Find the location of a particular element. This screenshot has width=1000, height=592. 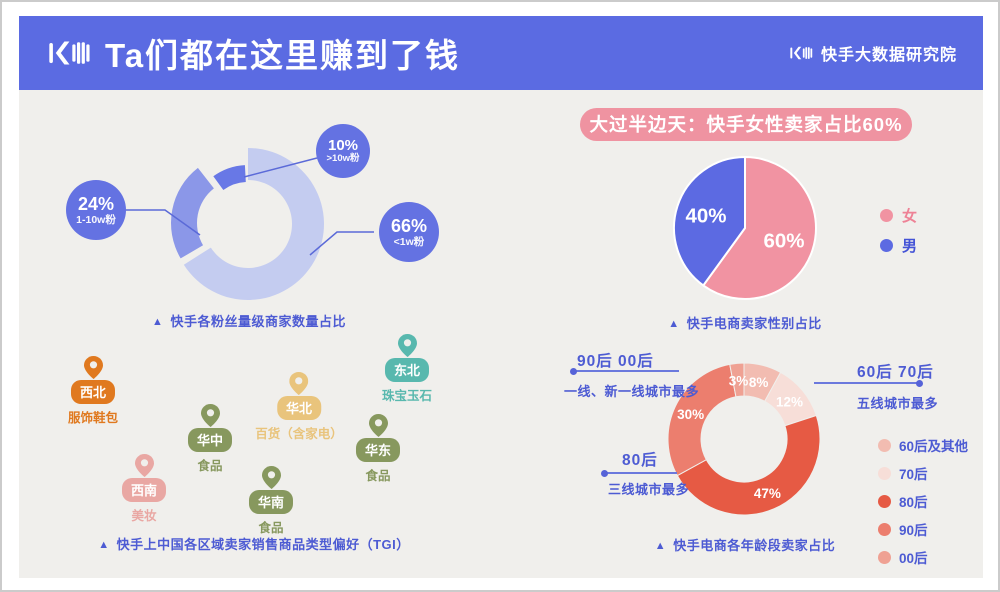

header-left: Ta们都在这里赚到了钱 is located at coordinates (252, 53).